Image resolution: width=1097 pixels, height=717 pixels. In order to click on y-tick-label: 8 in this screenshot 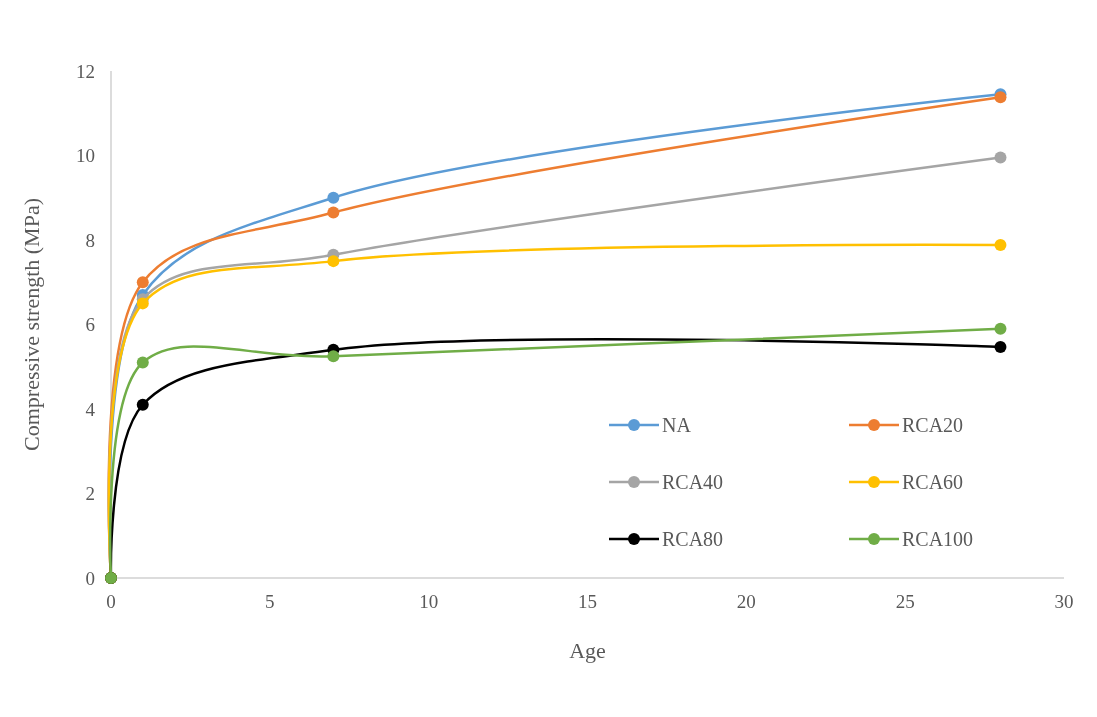, I will do `click(90, 240)`.